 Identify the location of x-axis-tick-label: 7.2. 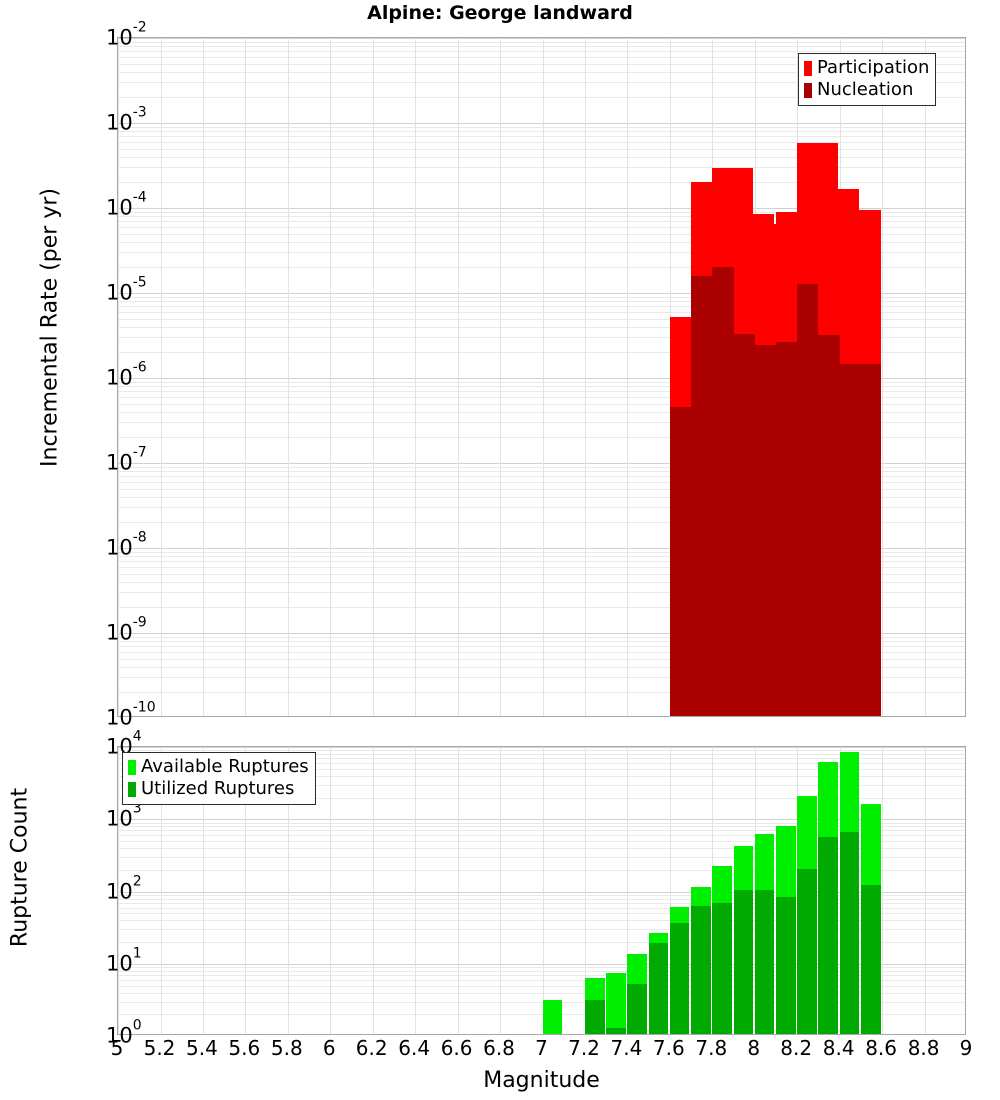
(584, 1048).